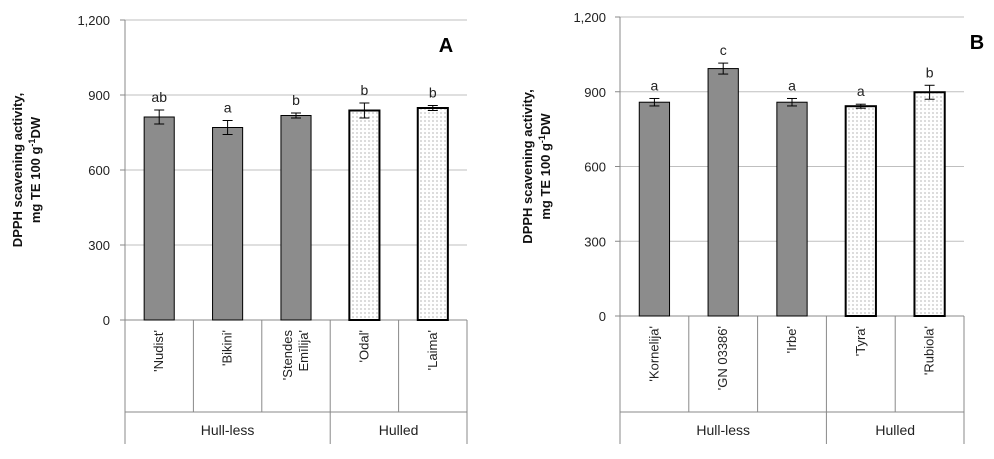 The image size is (994, 459). I want to click on category-label: 'Kornelija', so click(653, 354).